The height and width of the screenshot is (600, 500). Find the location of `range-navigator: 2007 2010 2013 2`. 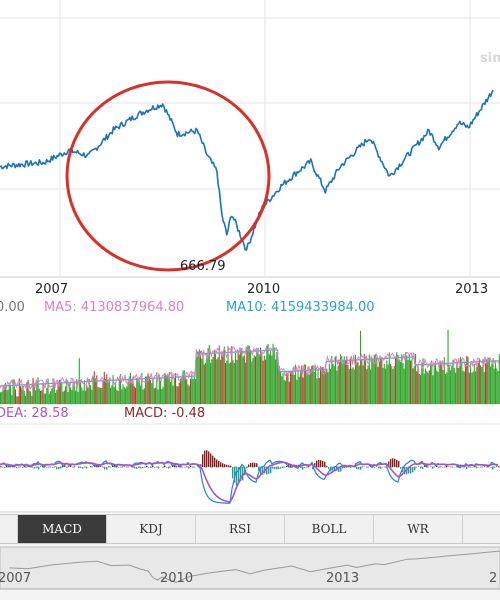

range-navigator: 2007 2010 2013 2 is located at coordinates (250, 572).